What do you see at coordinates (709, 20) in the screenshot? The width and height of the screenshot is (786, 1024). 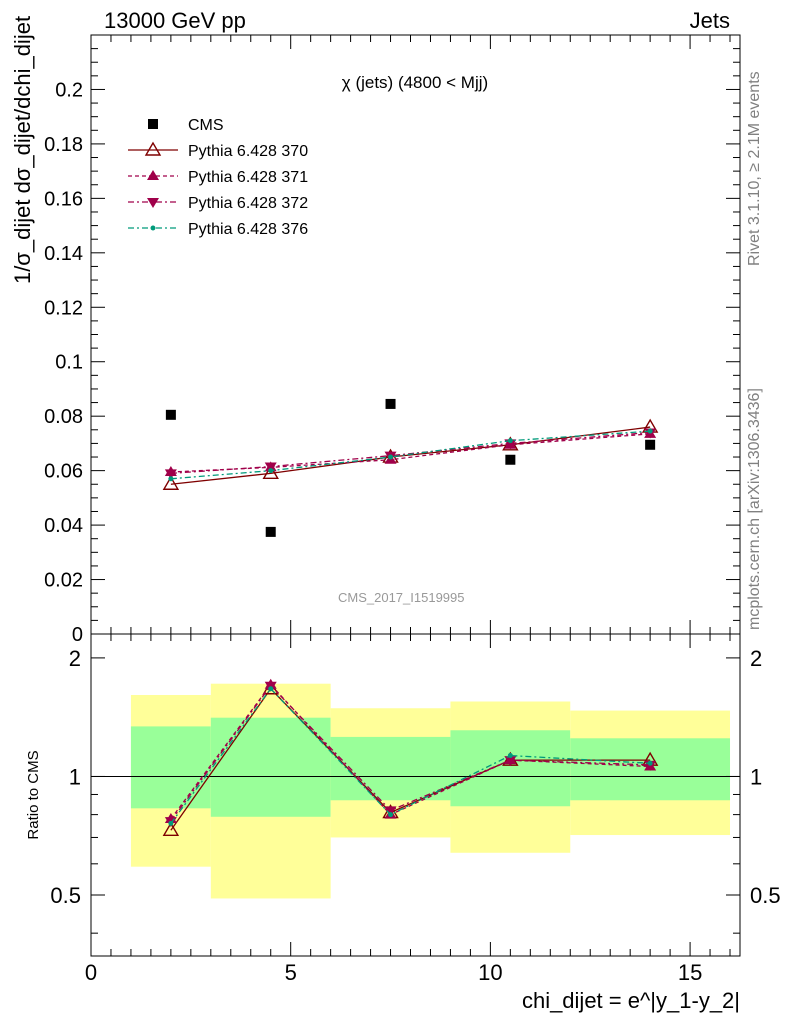 I see `header-right: Jets` at bounding box center [709, 20].